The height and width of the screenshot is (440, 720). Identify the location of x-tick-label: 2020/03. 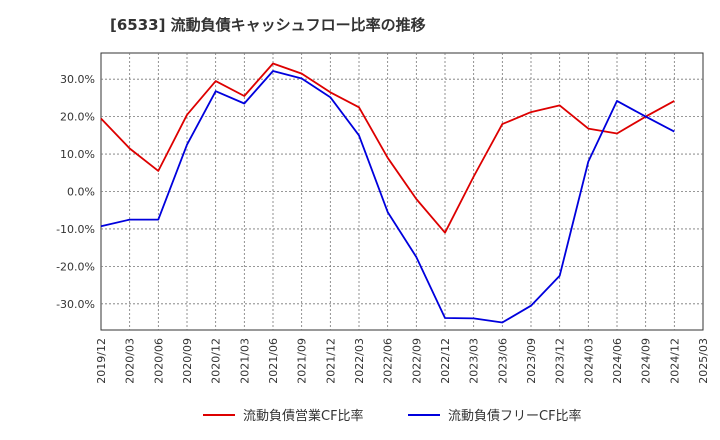
(130, 361).